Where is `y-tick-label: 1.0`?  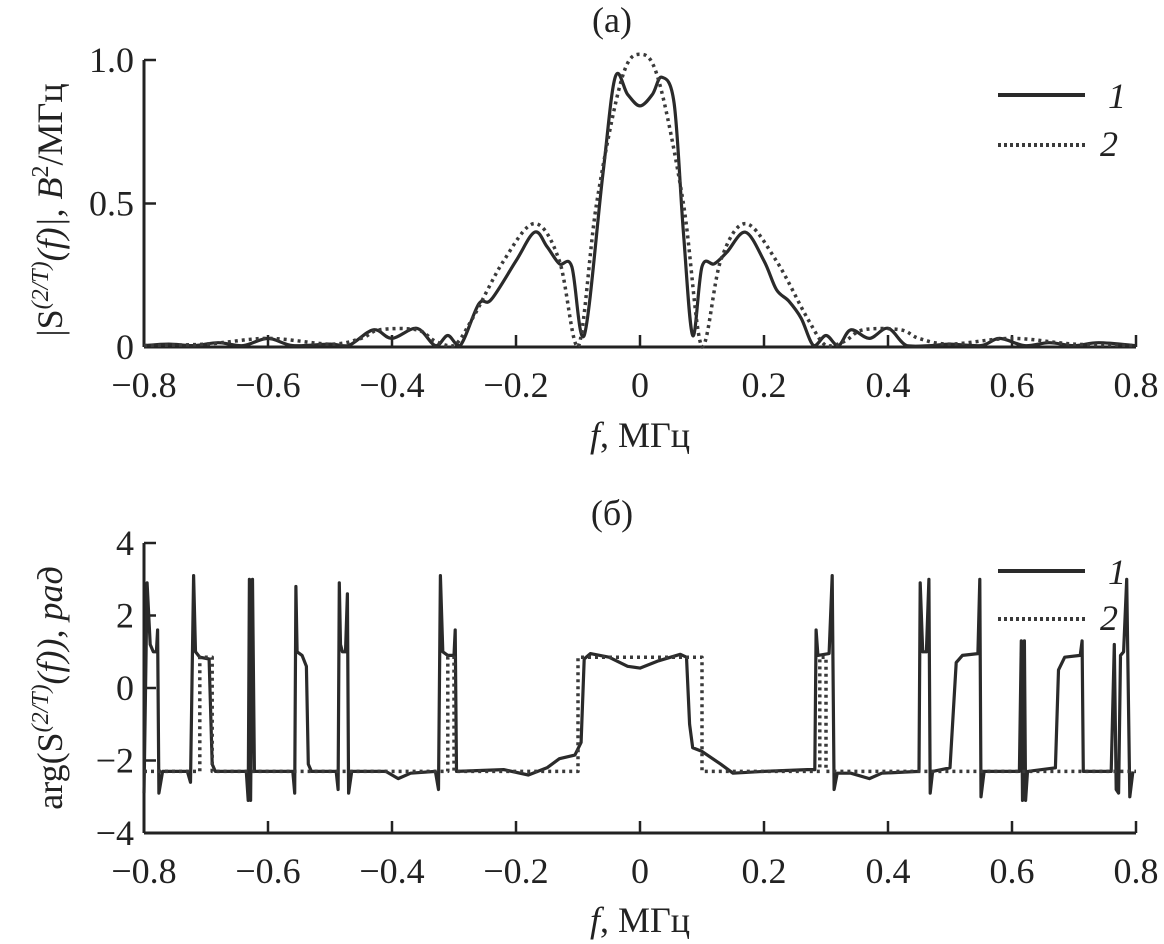
y-tick-label: 1.0 is located at coordinates (111, 60).